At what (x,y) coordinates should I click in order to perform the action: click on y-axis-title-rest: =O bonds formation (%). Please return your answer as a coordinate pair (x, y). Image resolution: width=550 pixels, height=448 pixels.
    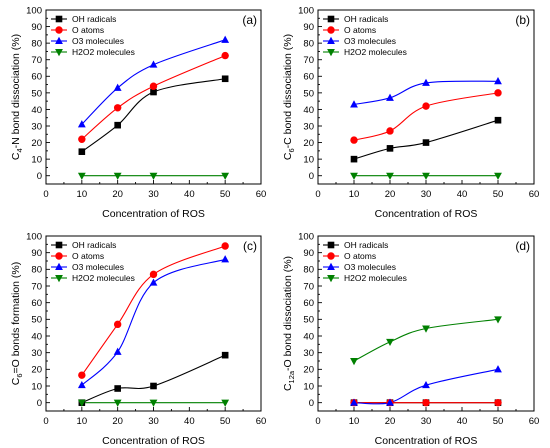
    Looking at the image, I should click on (16, 318).